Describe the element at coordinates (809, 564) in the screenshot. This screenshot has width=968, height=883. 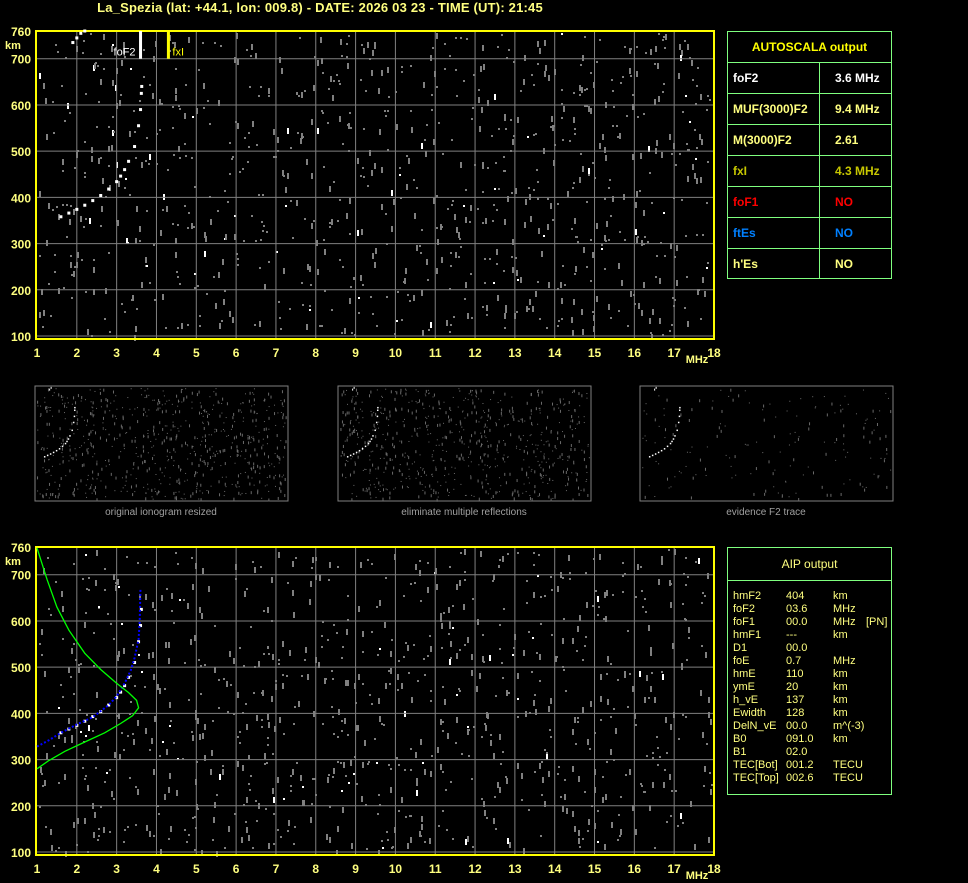
I see `aip-title: AIP output` at that location.